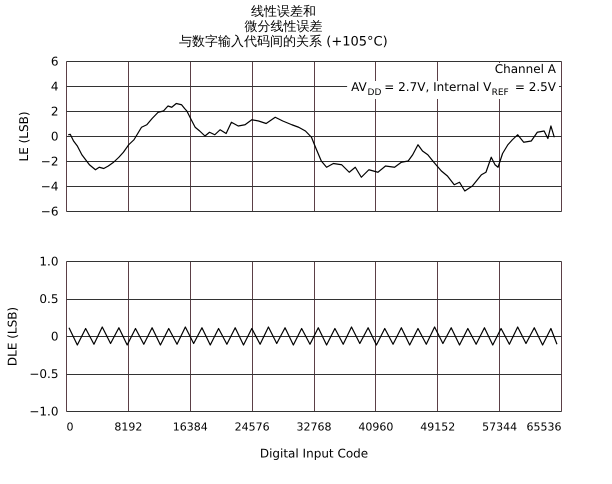 The height and width of the screenshot is (484, 612). Describe the element at coordinates (48, 299) in the screenshot. I see `y-tick-label: 0.5` at that location.